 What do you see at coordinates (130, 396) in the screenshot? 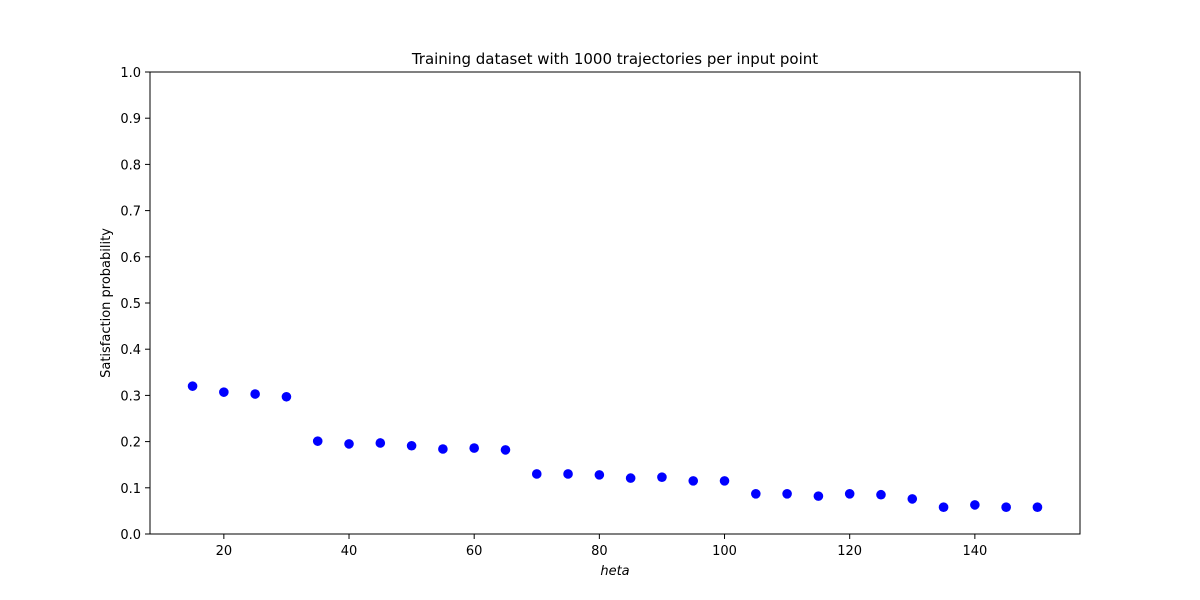
I see `y-tick-label: 0.3` at bounding box center [130, 396].